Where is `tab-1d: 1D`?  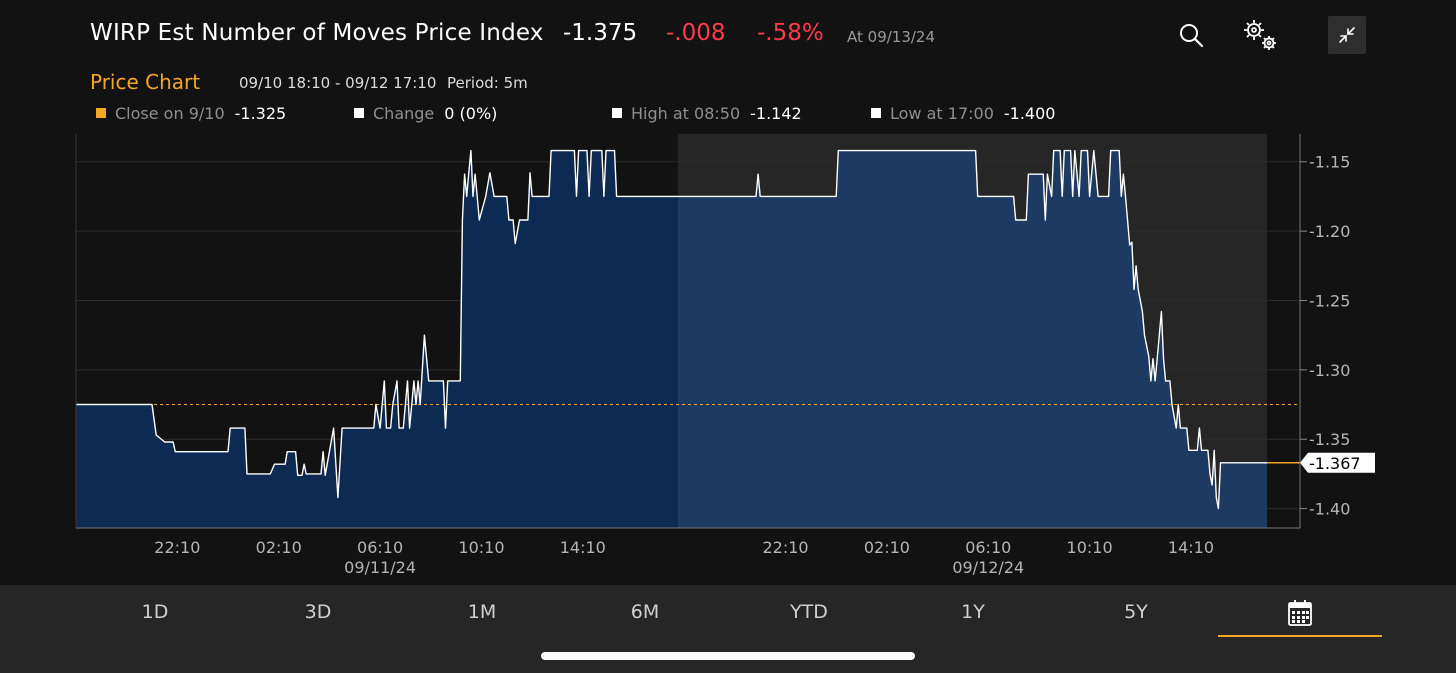
tab-1d: 1D is located at coordinates (155, 612).